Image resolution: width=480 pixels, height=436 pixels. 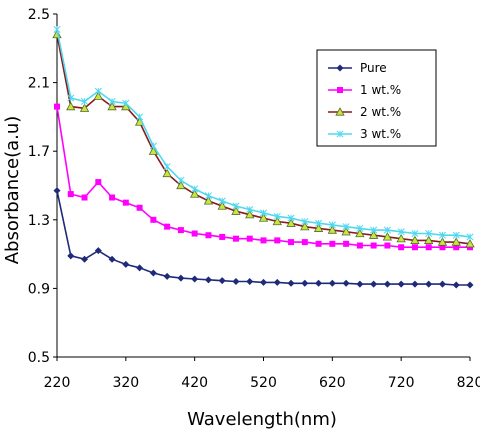 I want to click on legend-item: 1 wt.%, so click(x=364, y=90).